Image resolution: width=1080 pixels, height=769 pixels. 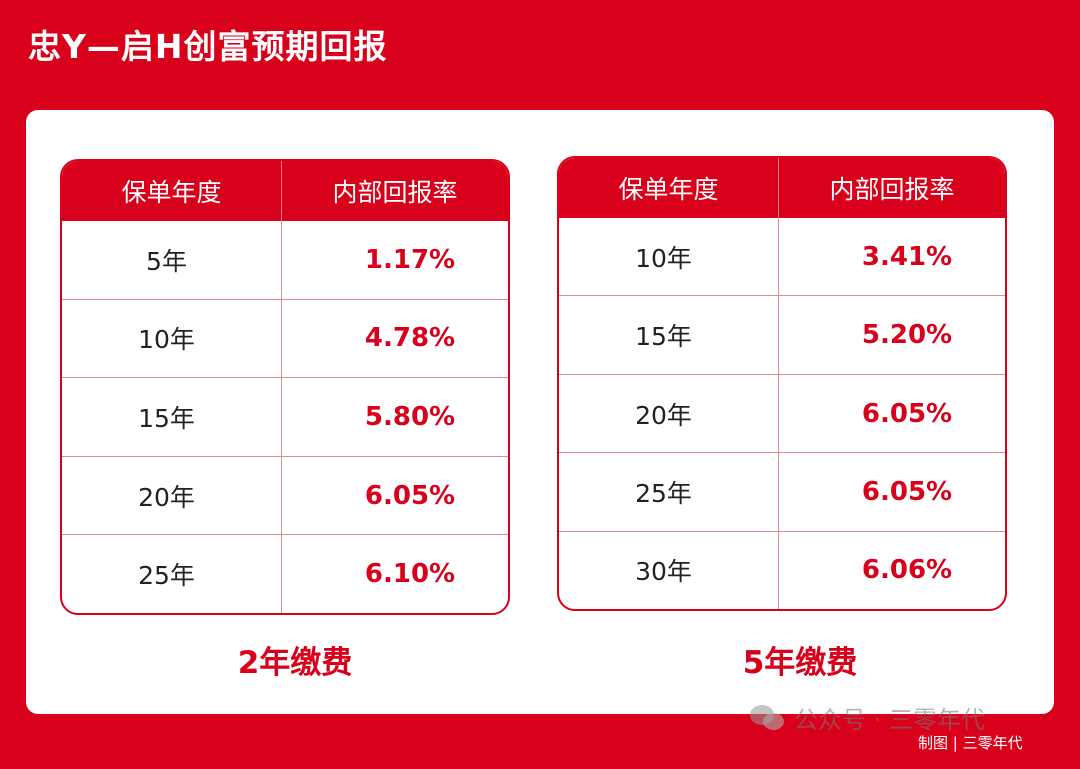 What do you see at coordinates (285, 573) in the screenshot?
I see `table-row: 25年 6.10%` at bounding box center [285, 573].